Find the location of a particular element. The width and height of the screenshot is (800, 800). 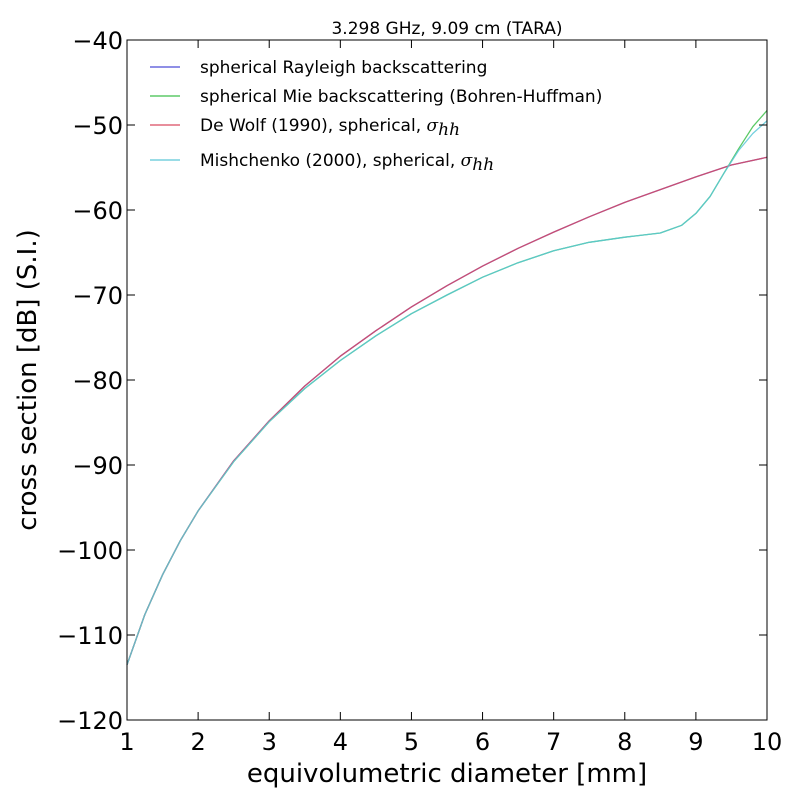

legend-label-0: spherical Rayleigh backscattering is located at coordinates (343, 68).